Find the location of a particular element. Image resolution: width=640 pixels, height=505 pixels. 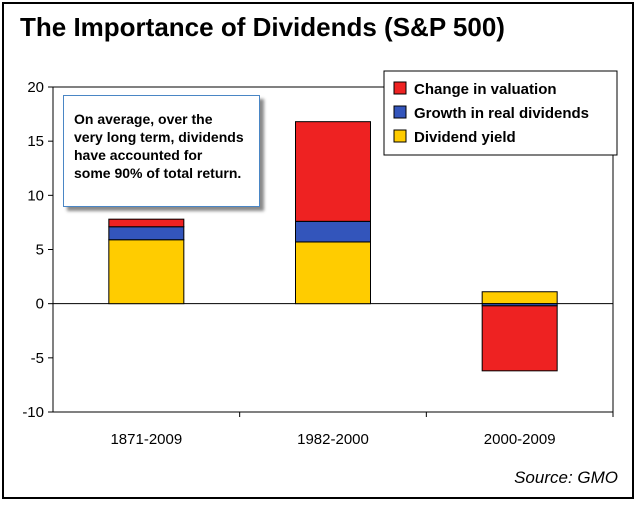

y-tick-label: -10 is located at coordinates (33, 412).